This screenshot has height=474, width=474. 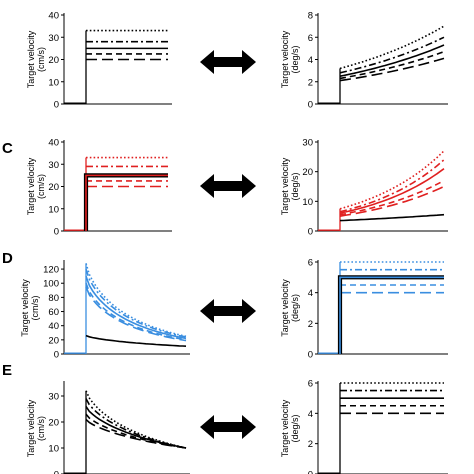 What do you see at coordinates (7, 258) in the screenshot?
I see `panel-letter-d: D` at bounding box center [7, 258].